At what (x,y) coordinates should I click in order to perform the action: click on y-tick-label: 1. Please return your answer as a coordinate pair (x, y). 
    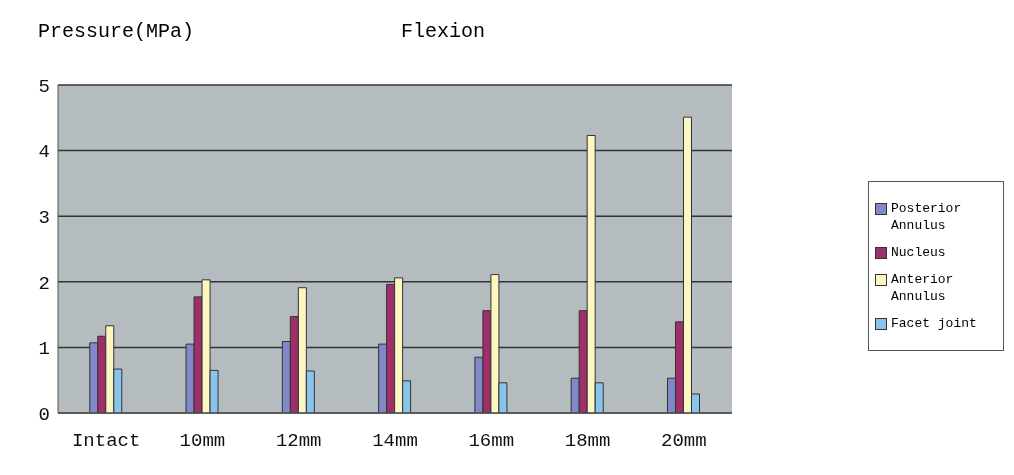
    Looking at the image, I should click on (44, 349).